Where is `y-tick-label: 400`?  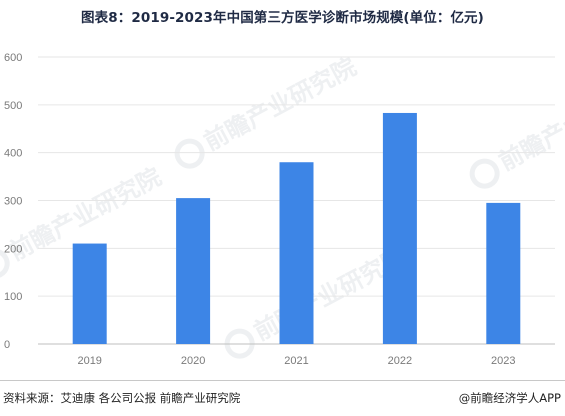
y-tick-label: 400 is located at coordinates (13, 154).